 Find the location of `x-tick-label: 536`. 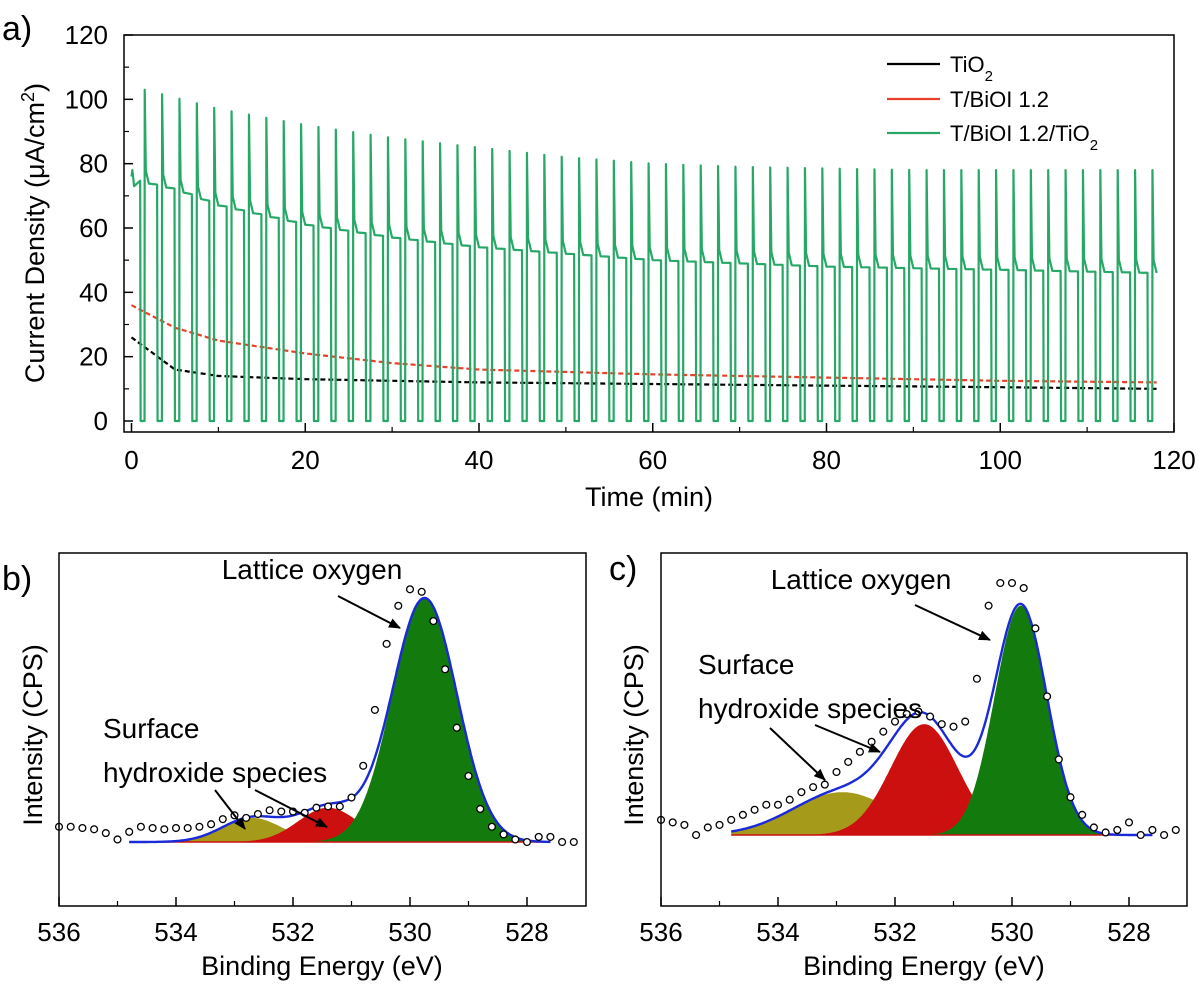

x-tick-label: 536 is located at coordinates (58, 932).